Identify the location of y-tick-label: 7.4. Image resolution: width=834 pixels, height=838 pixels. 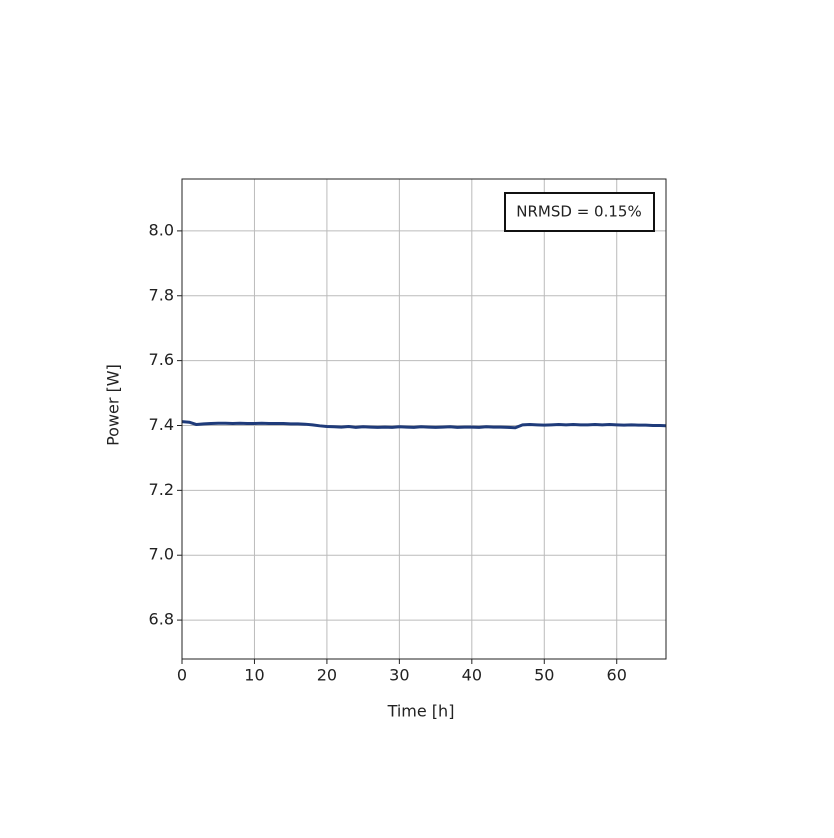
(161, 424).